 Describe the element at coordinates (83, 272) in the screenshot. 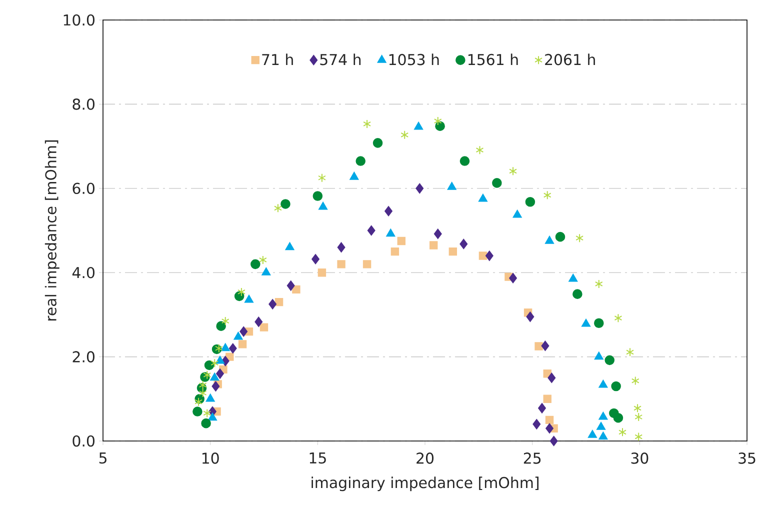

I see `y-tick-label: 4.0` at that location.